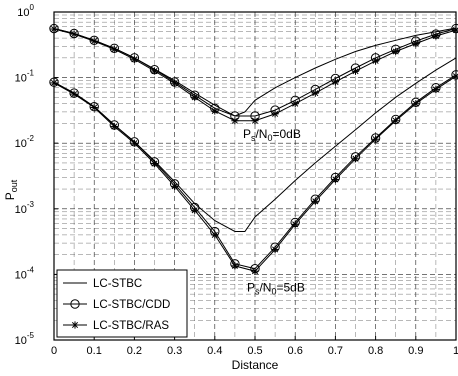  Describe the element at coordinates (54, 351) in the screenshot. I see `x-tick-label: 0` at that location.